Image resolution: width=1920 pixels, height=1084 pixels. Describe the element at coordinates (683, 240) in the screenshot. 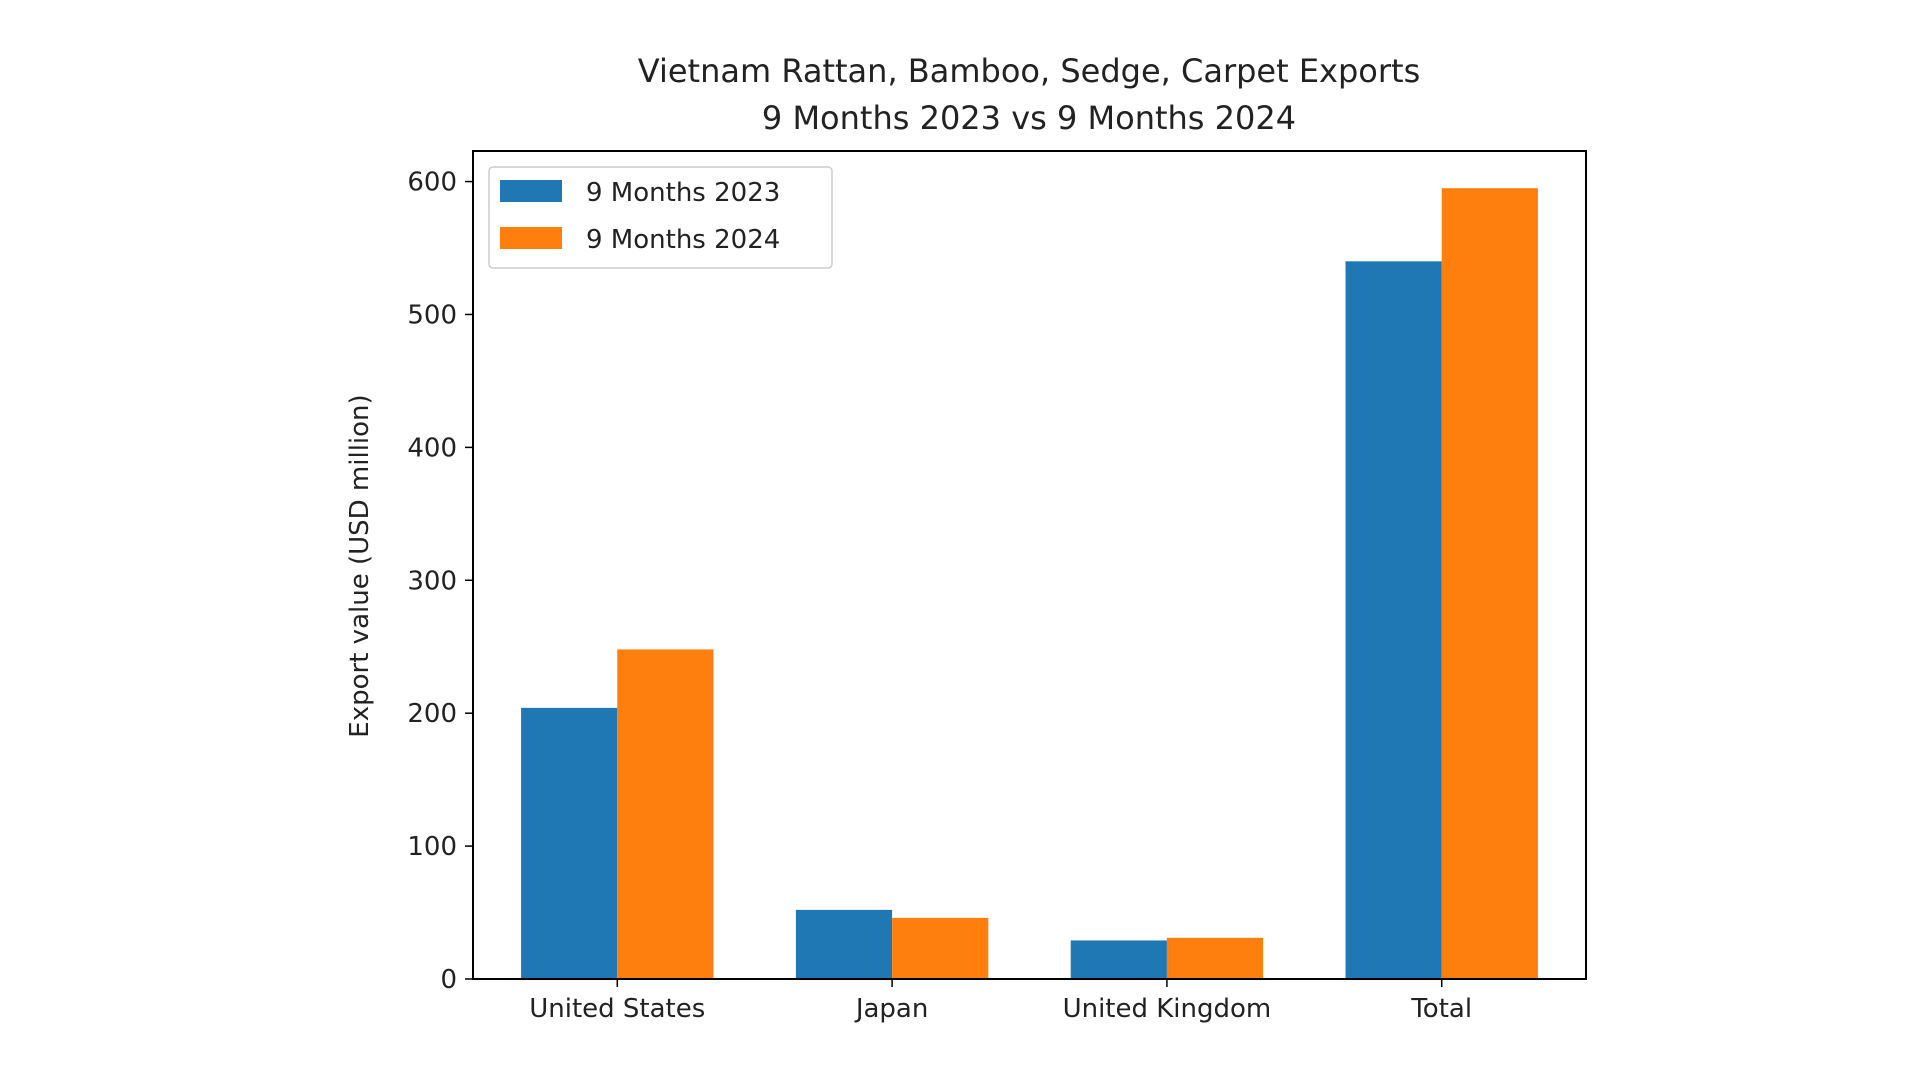

I see `legend-label: 9 Months 2024` at that location.